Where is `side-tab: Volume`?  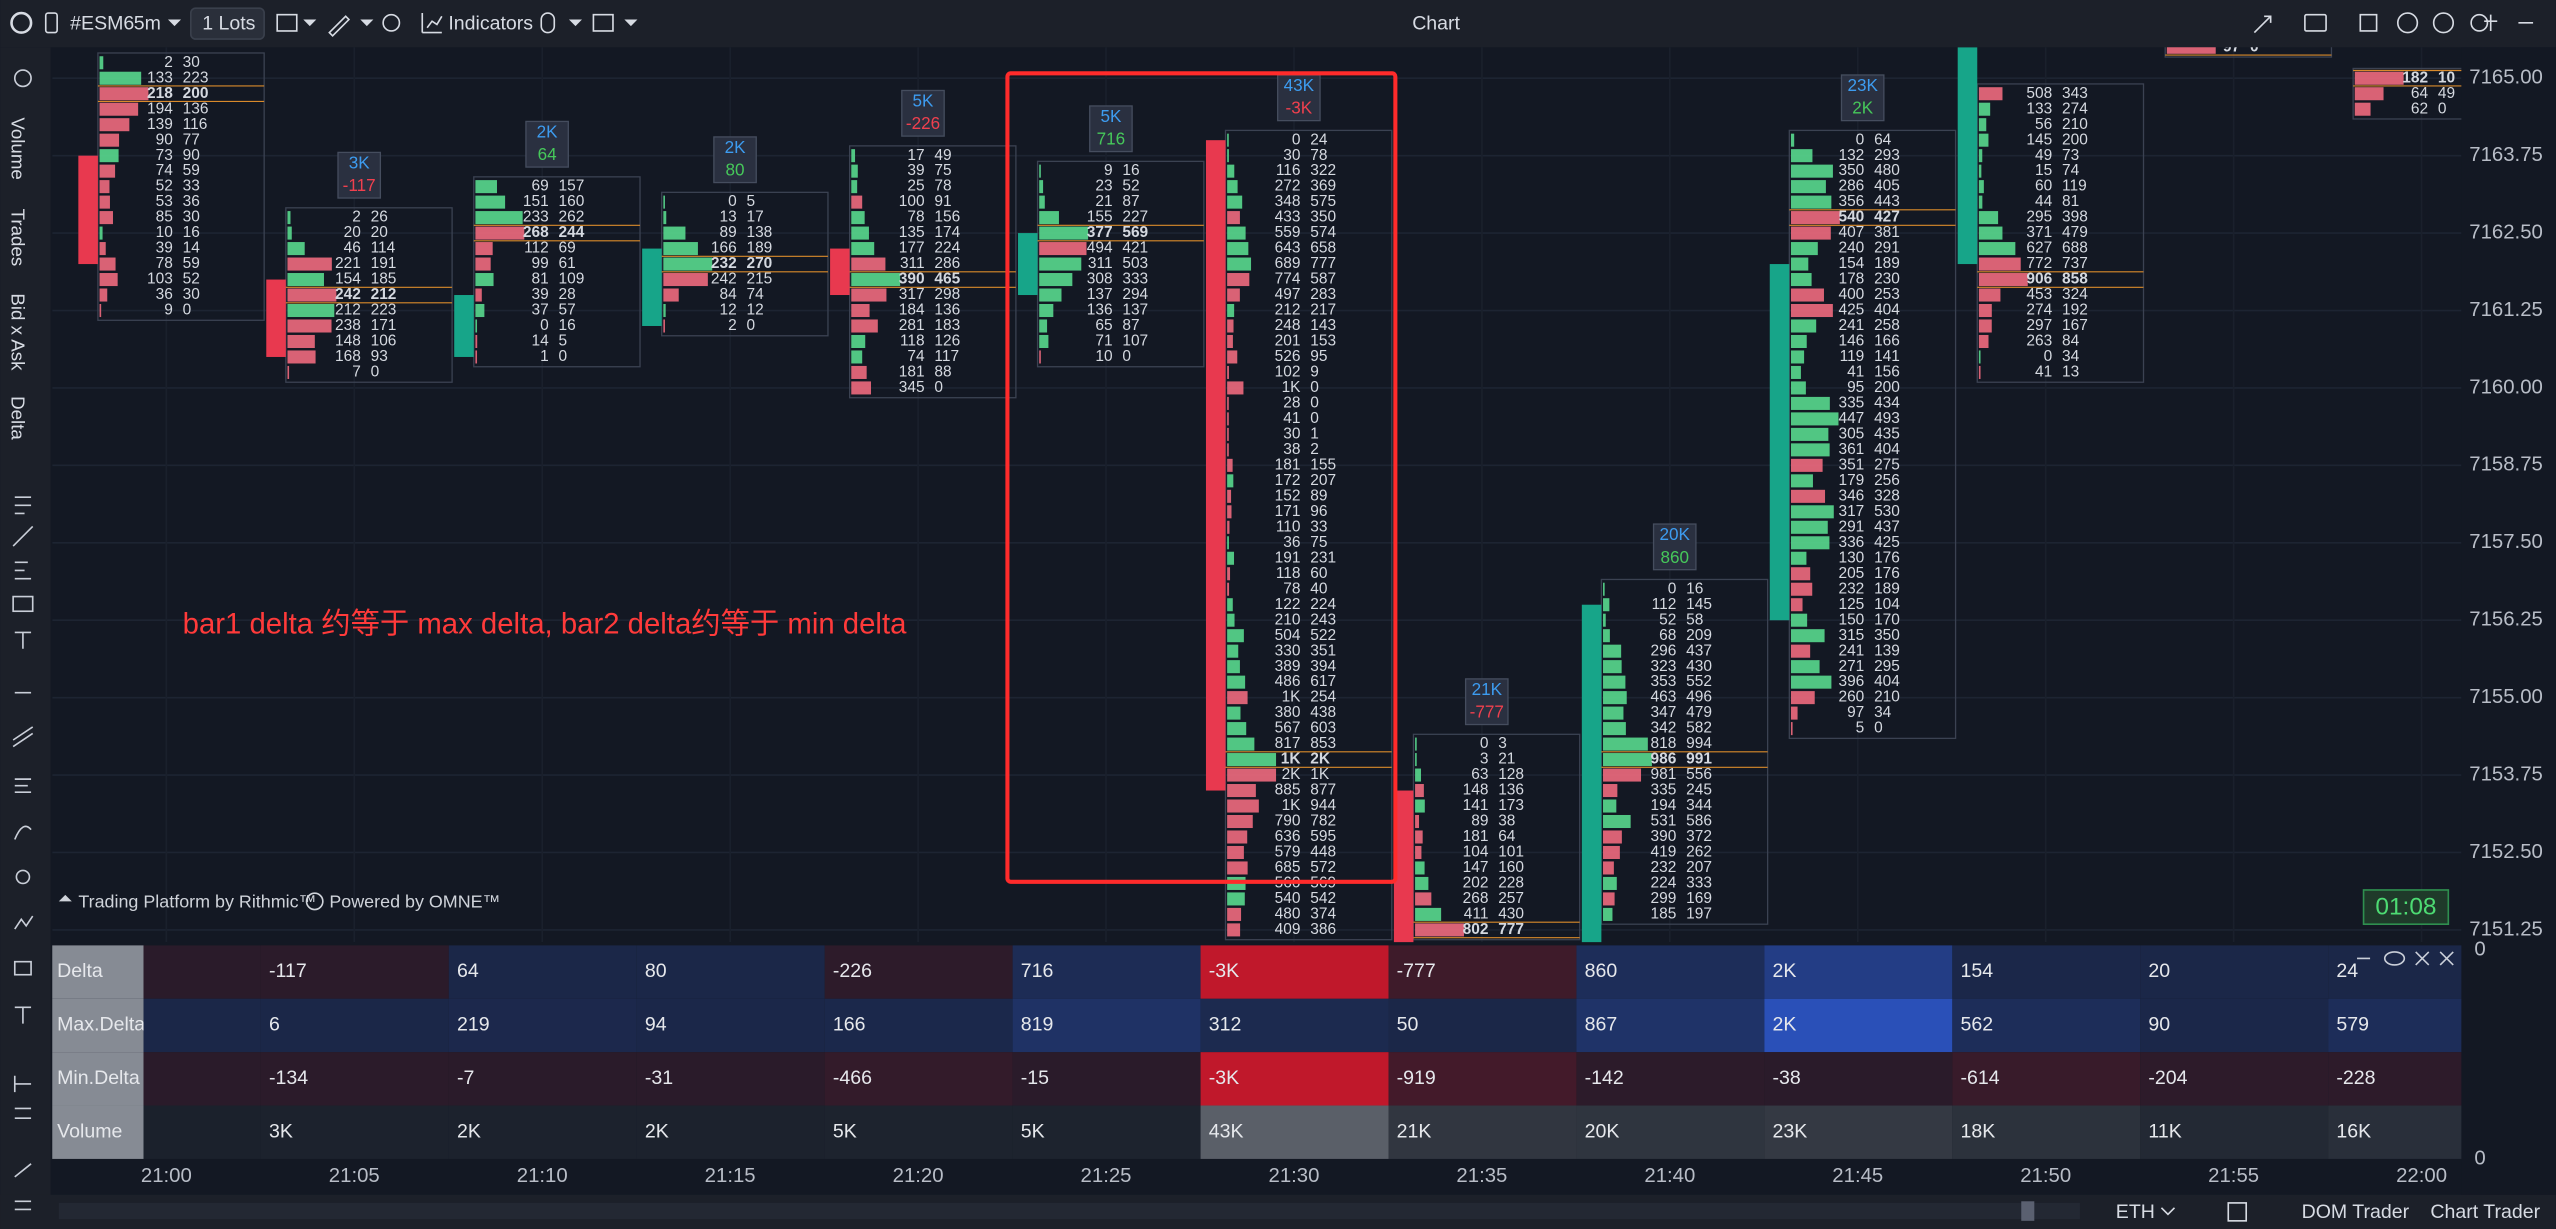
side-tab: Volume is located at coordinates (17, 148).